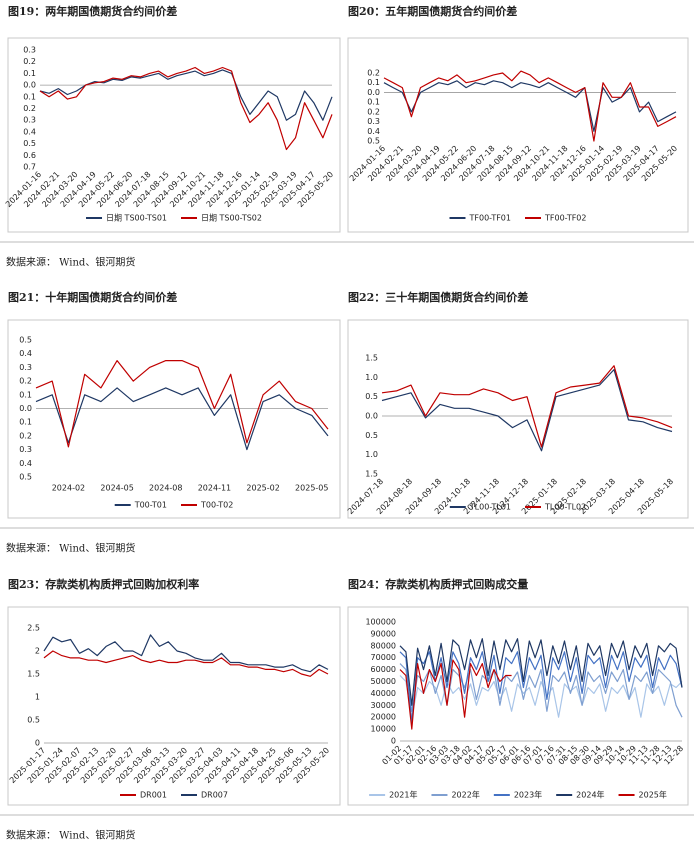 The height and width of the screenshot is (847, 694). What do you see at coordinates (92, 297) in the screenshot?
I see `chart-title: 图21：十年期国债期货合约间价差` at bounding box center [92, 297].